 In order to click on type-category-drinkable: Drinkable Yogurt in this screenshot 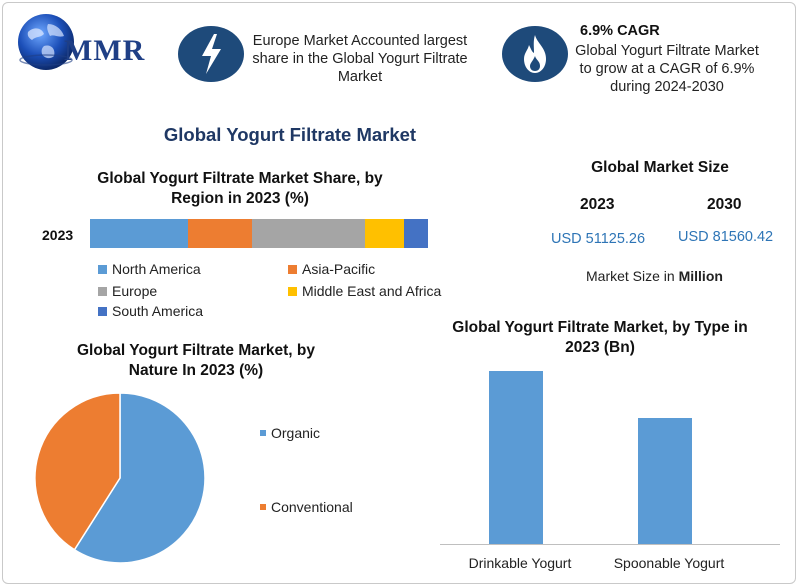, I will do `click(520, 563)`.